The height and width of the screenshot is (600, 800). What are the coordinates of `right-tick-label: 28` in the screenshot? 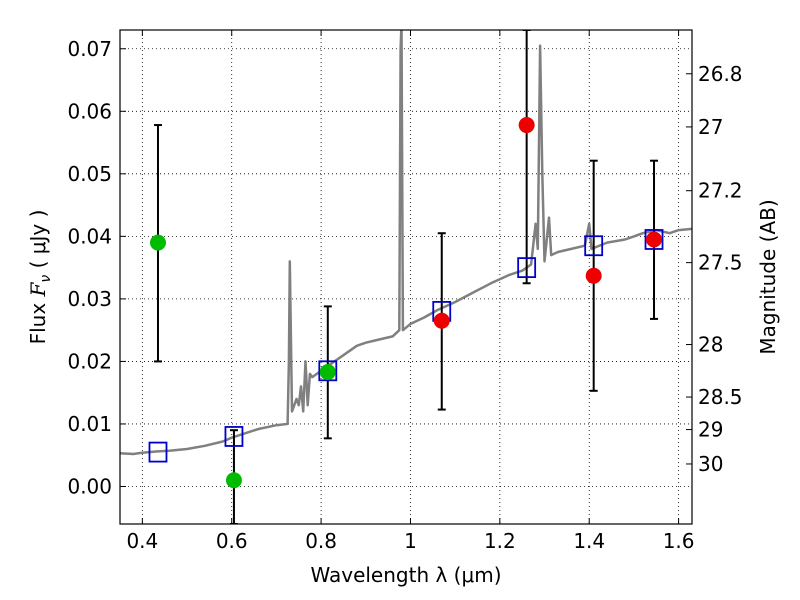 It's located at (710, 345).